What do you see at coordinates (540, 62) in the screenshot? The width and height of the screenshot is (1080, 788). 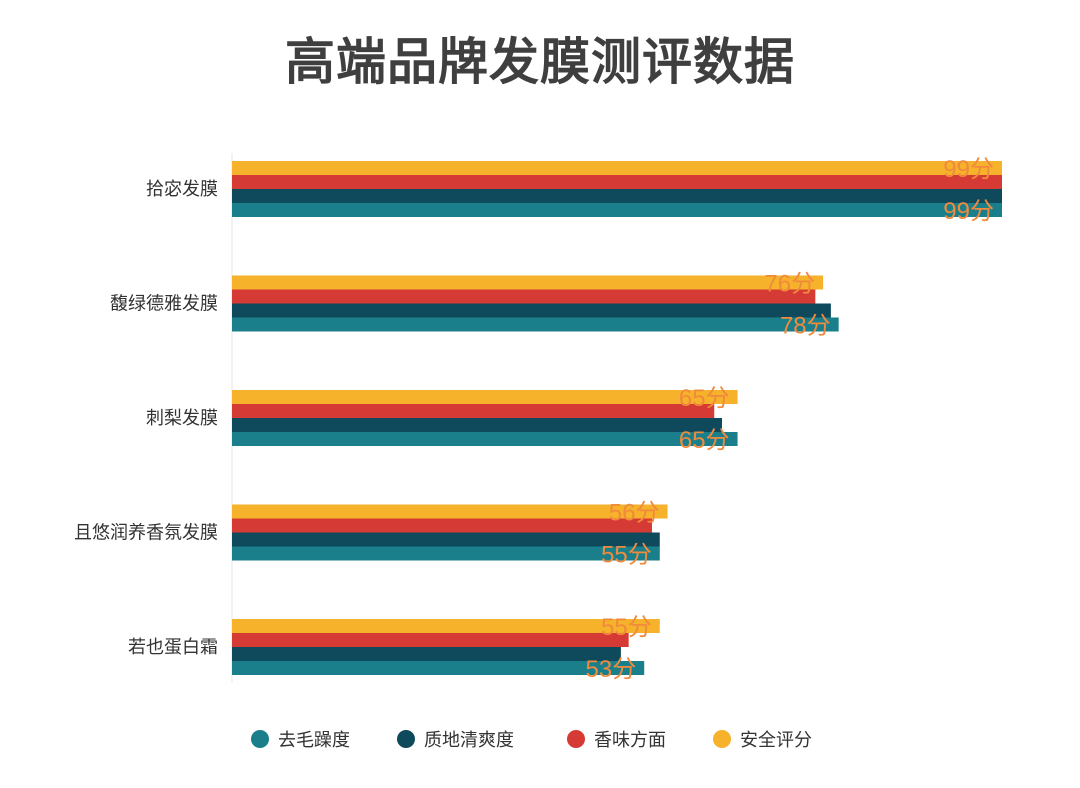 I see `chart-title: 高端品牌发膜测评数据` at bounding box center [540, 62].